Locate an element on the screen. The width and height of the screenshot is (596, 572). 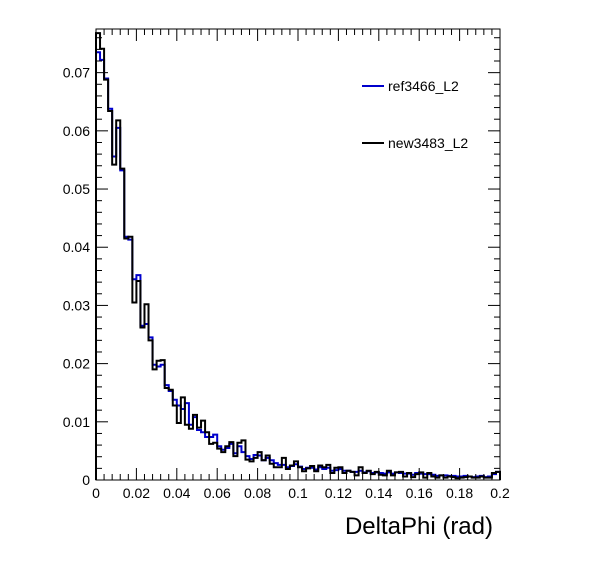
legend-label: new3483_L2 is located at coordinates (428, 143).